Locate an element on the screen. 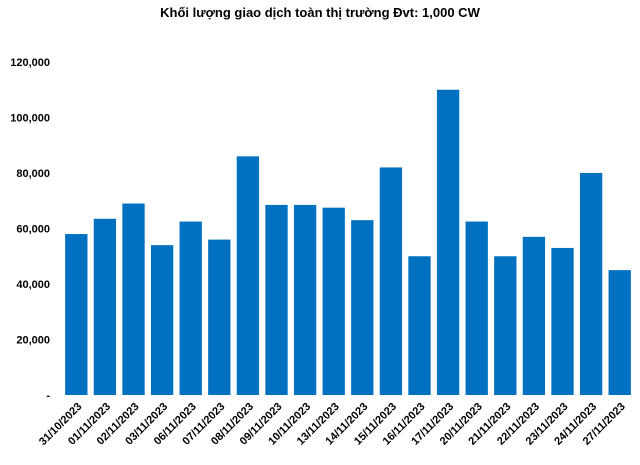 The width and height of the screenshot is (640, 465). y-tick-label: 120,000 is located at coordinates (30, 63).